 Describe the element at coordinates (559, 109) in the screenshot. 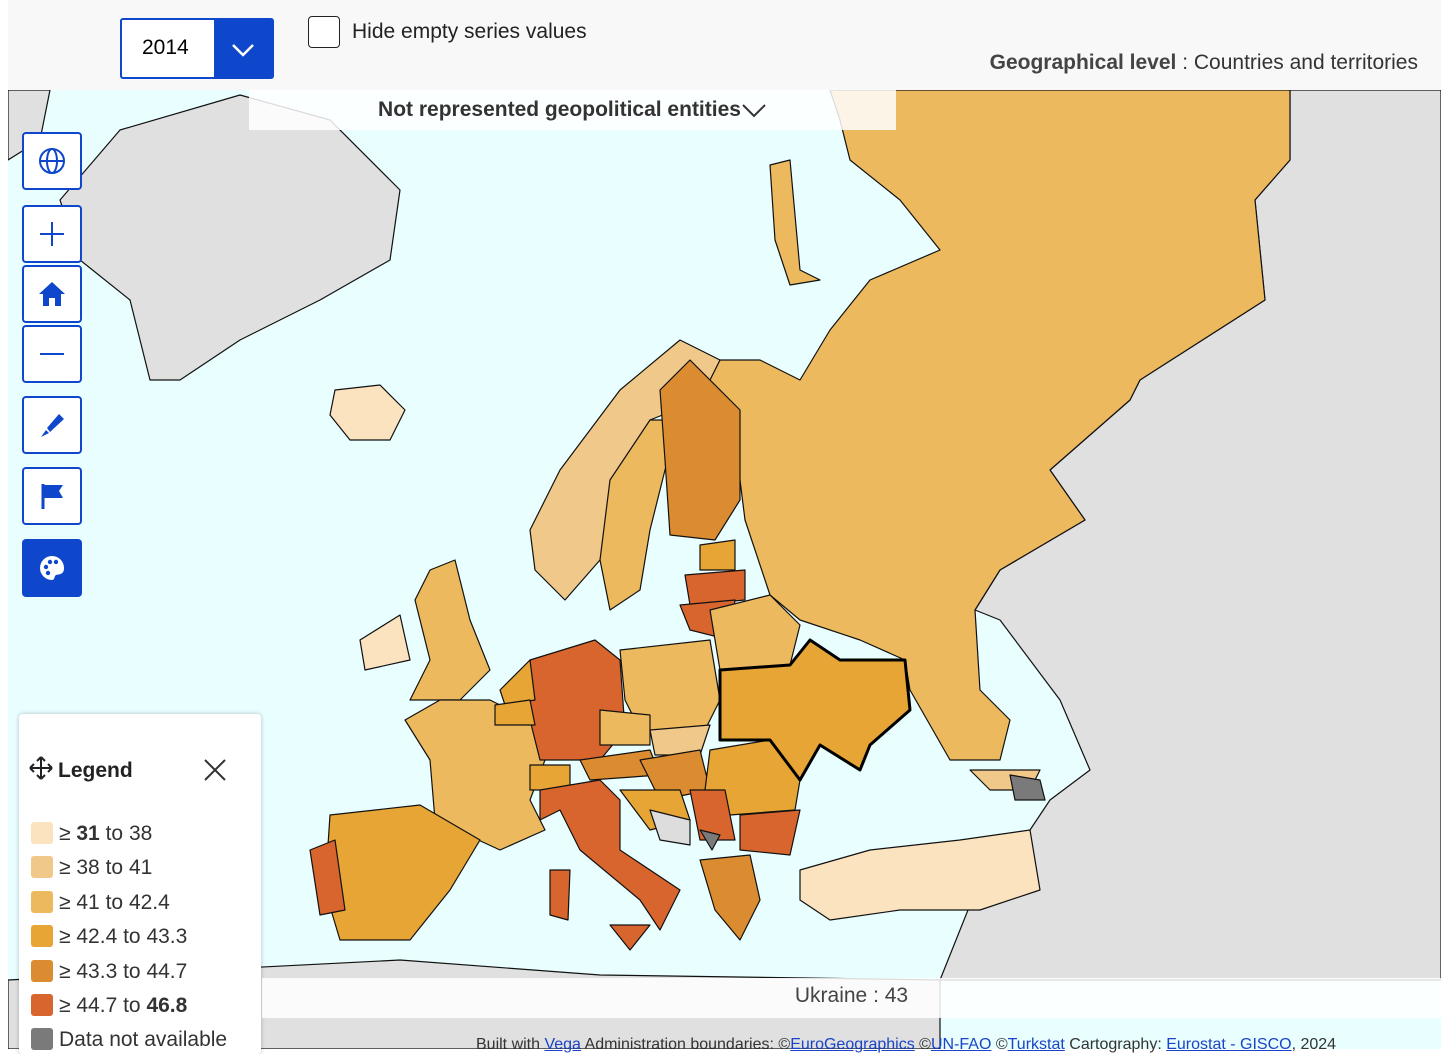

I see `banner-text: Not represented geopolitical entities` at that location.